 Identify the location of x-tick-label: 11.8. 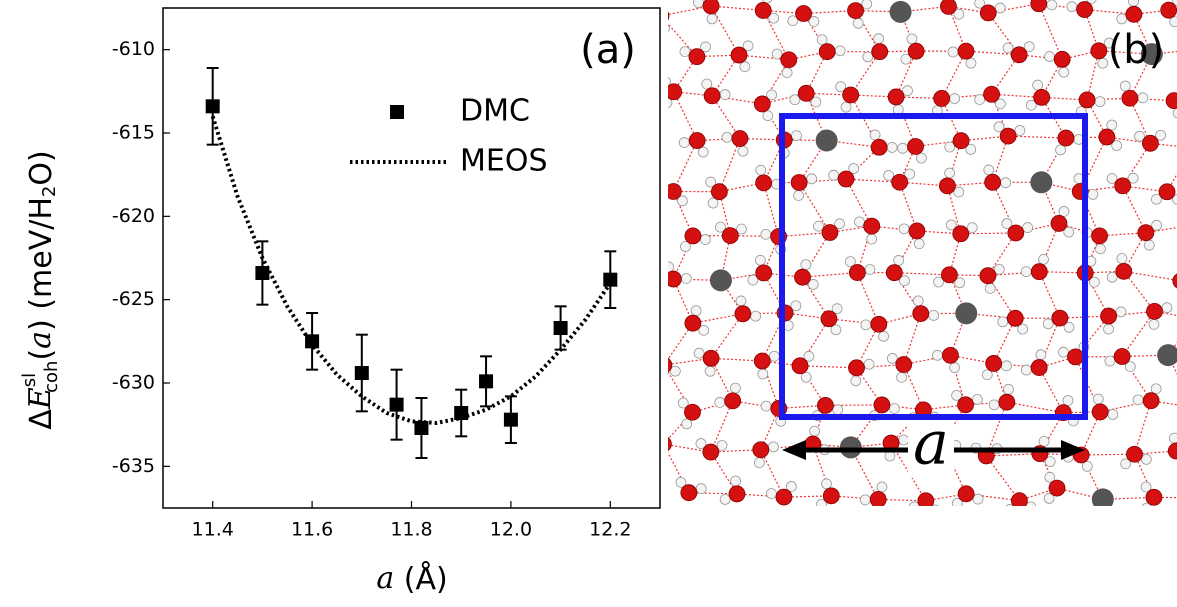
(411, 530).